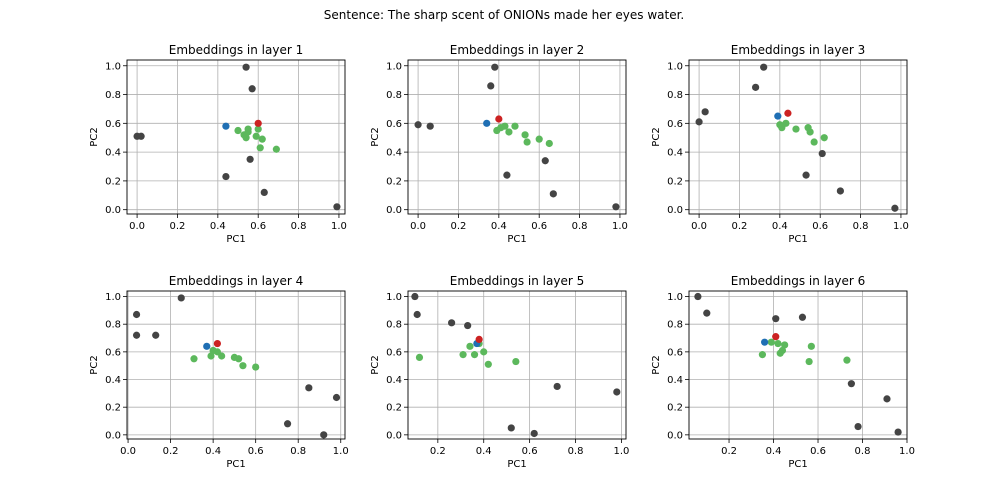  What do you see at coordinates (207, 346) in the screenshot?
I see `data-point-blue` at bounding box center [207, 346].